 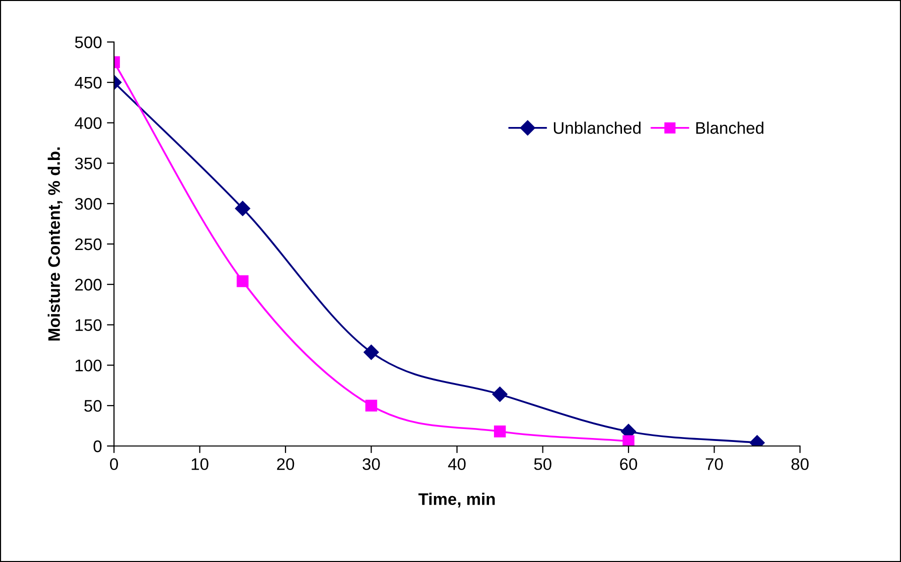 I want to click on x-tick-label: 30, so click(x=371, y=464).